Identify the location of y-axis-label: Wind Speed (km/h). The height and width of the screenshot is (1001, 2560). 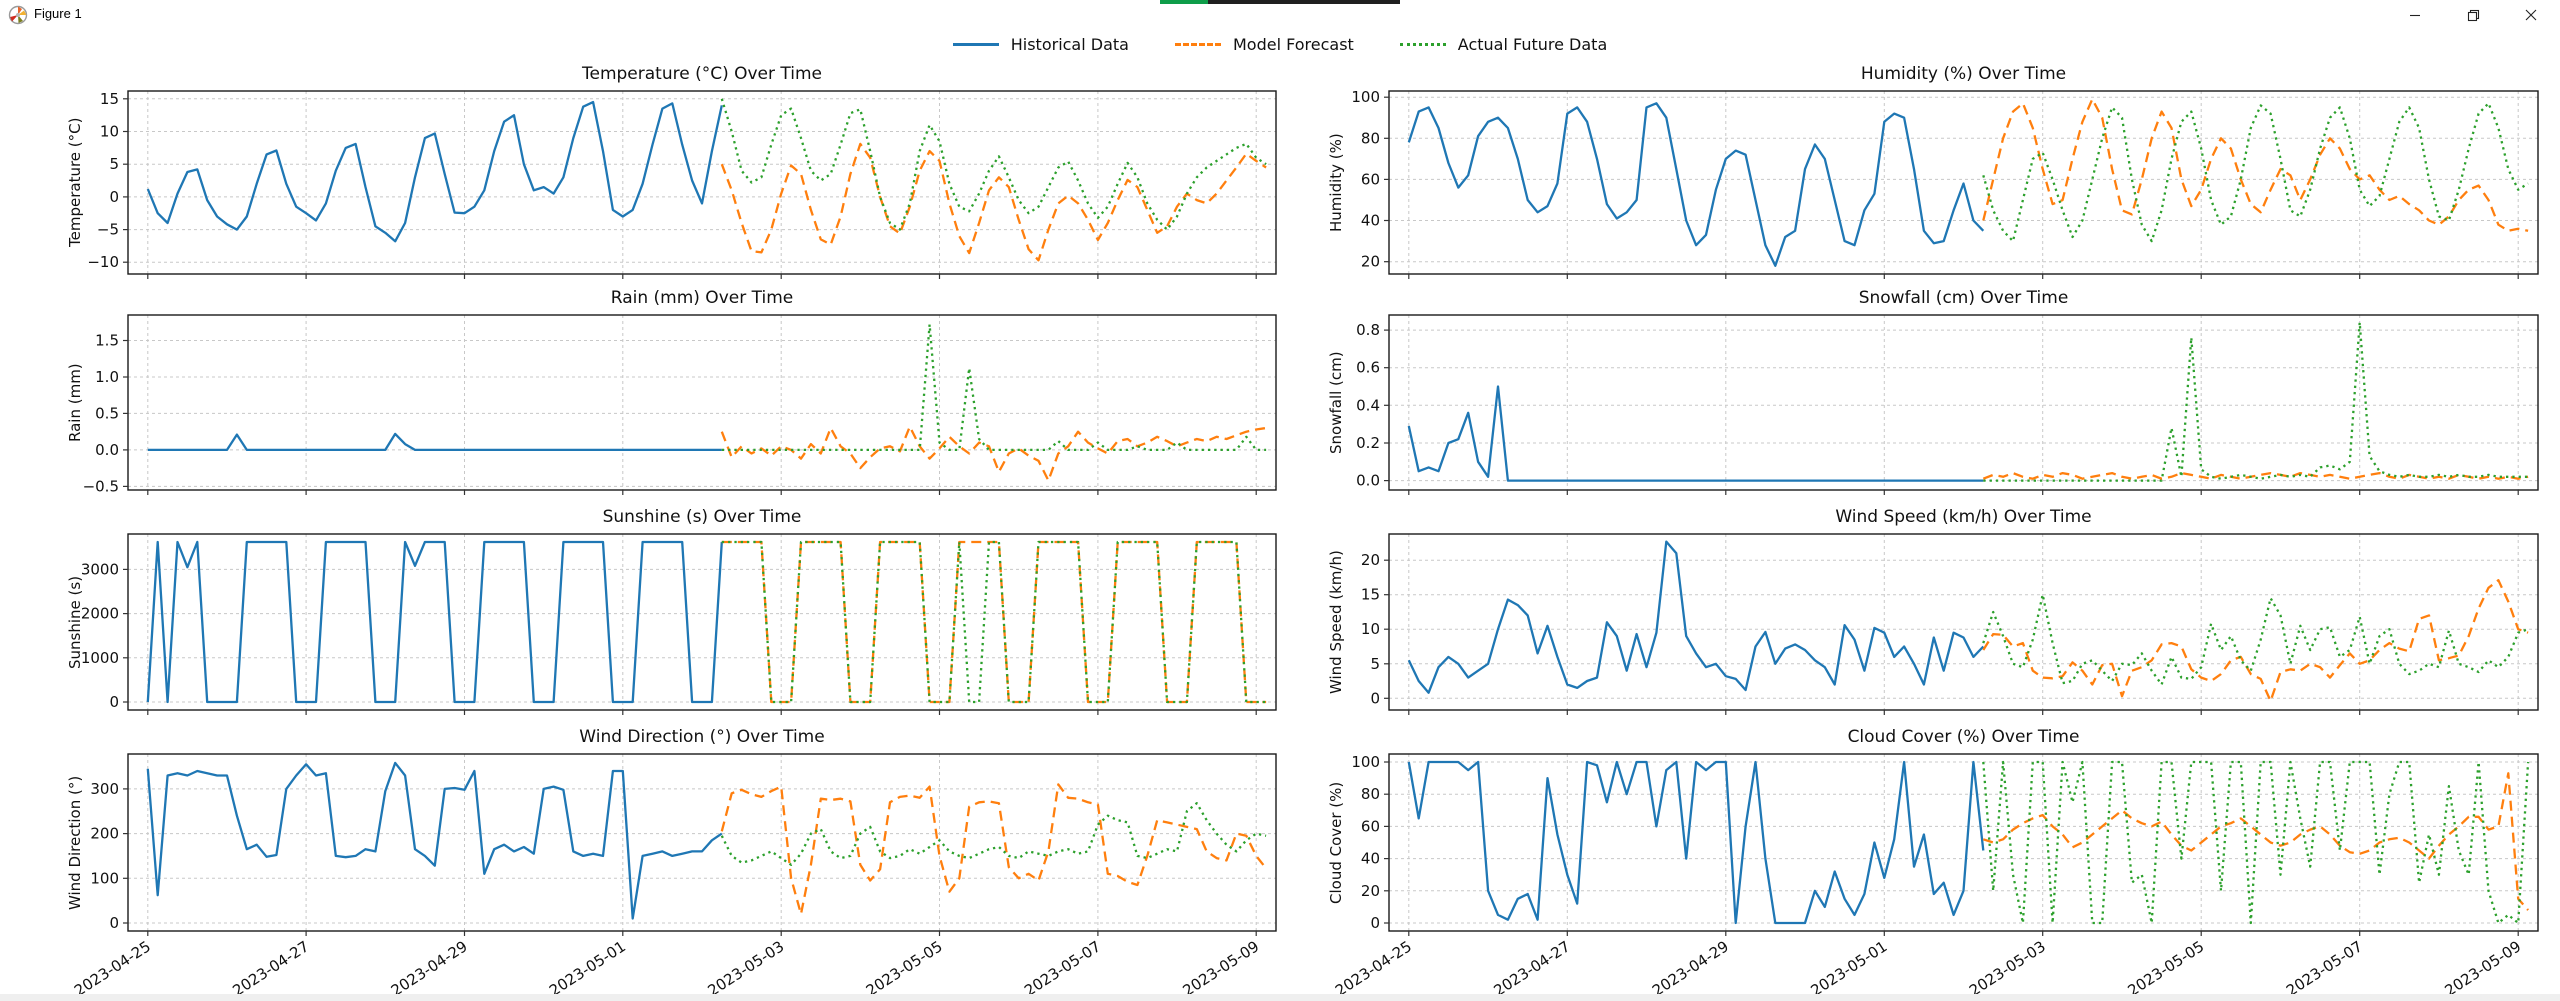
(1336, 622).